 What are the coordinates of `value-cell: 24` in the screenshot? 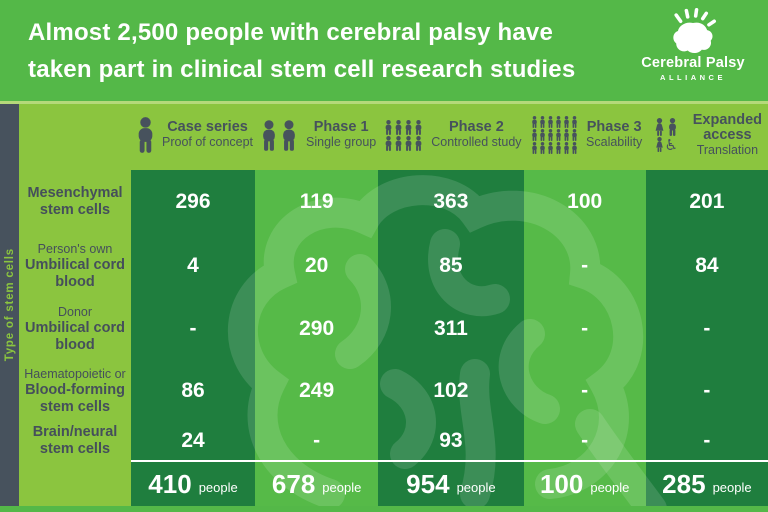 It's located at (193, 441).